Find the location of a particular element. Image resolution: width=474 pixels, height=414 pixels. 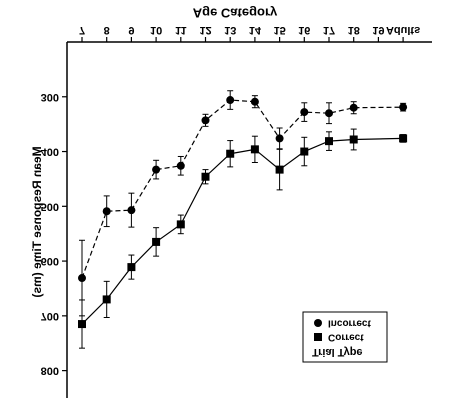

x-tick-label: 15 is located at coordinates (279, 30).